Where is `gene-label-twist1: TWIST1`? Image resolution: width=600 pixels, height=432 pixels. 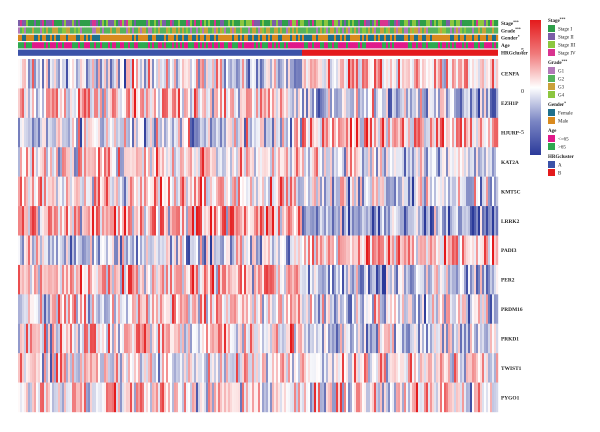 gene-label-twist1: TWIST1 is located at coordinates (511, 369).